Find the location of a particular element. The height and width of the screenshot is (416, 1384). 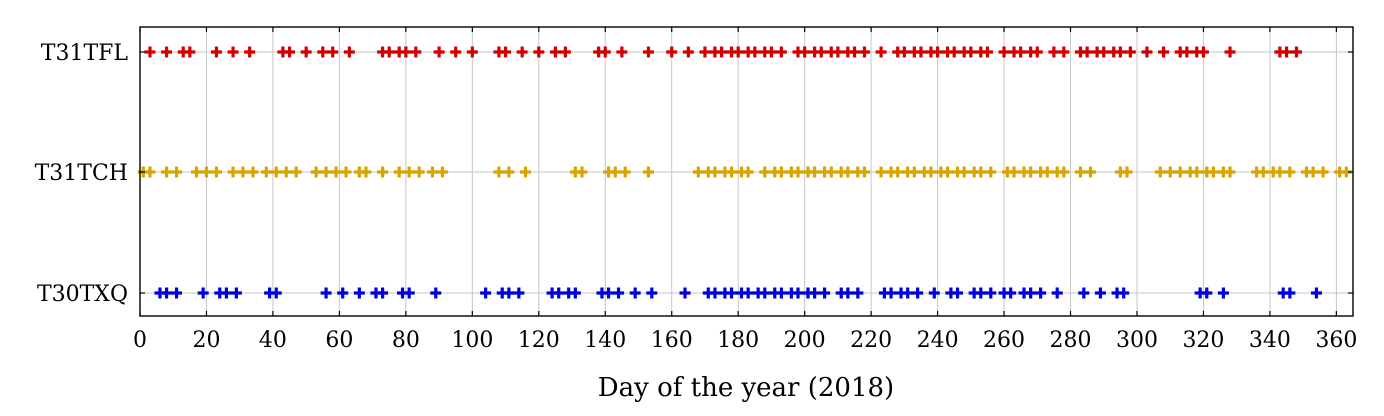

x-axis-title: Day of the year (2018) is located at coordinates (746, 388).